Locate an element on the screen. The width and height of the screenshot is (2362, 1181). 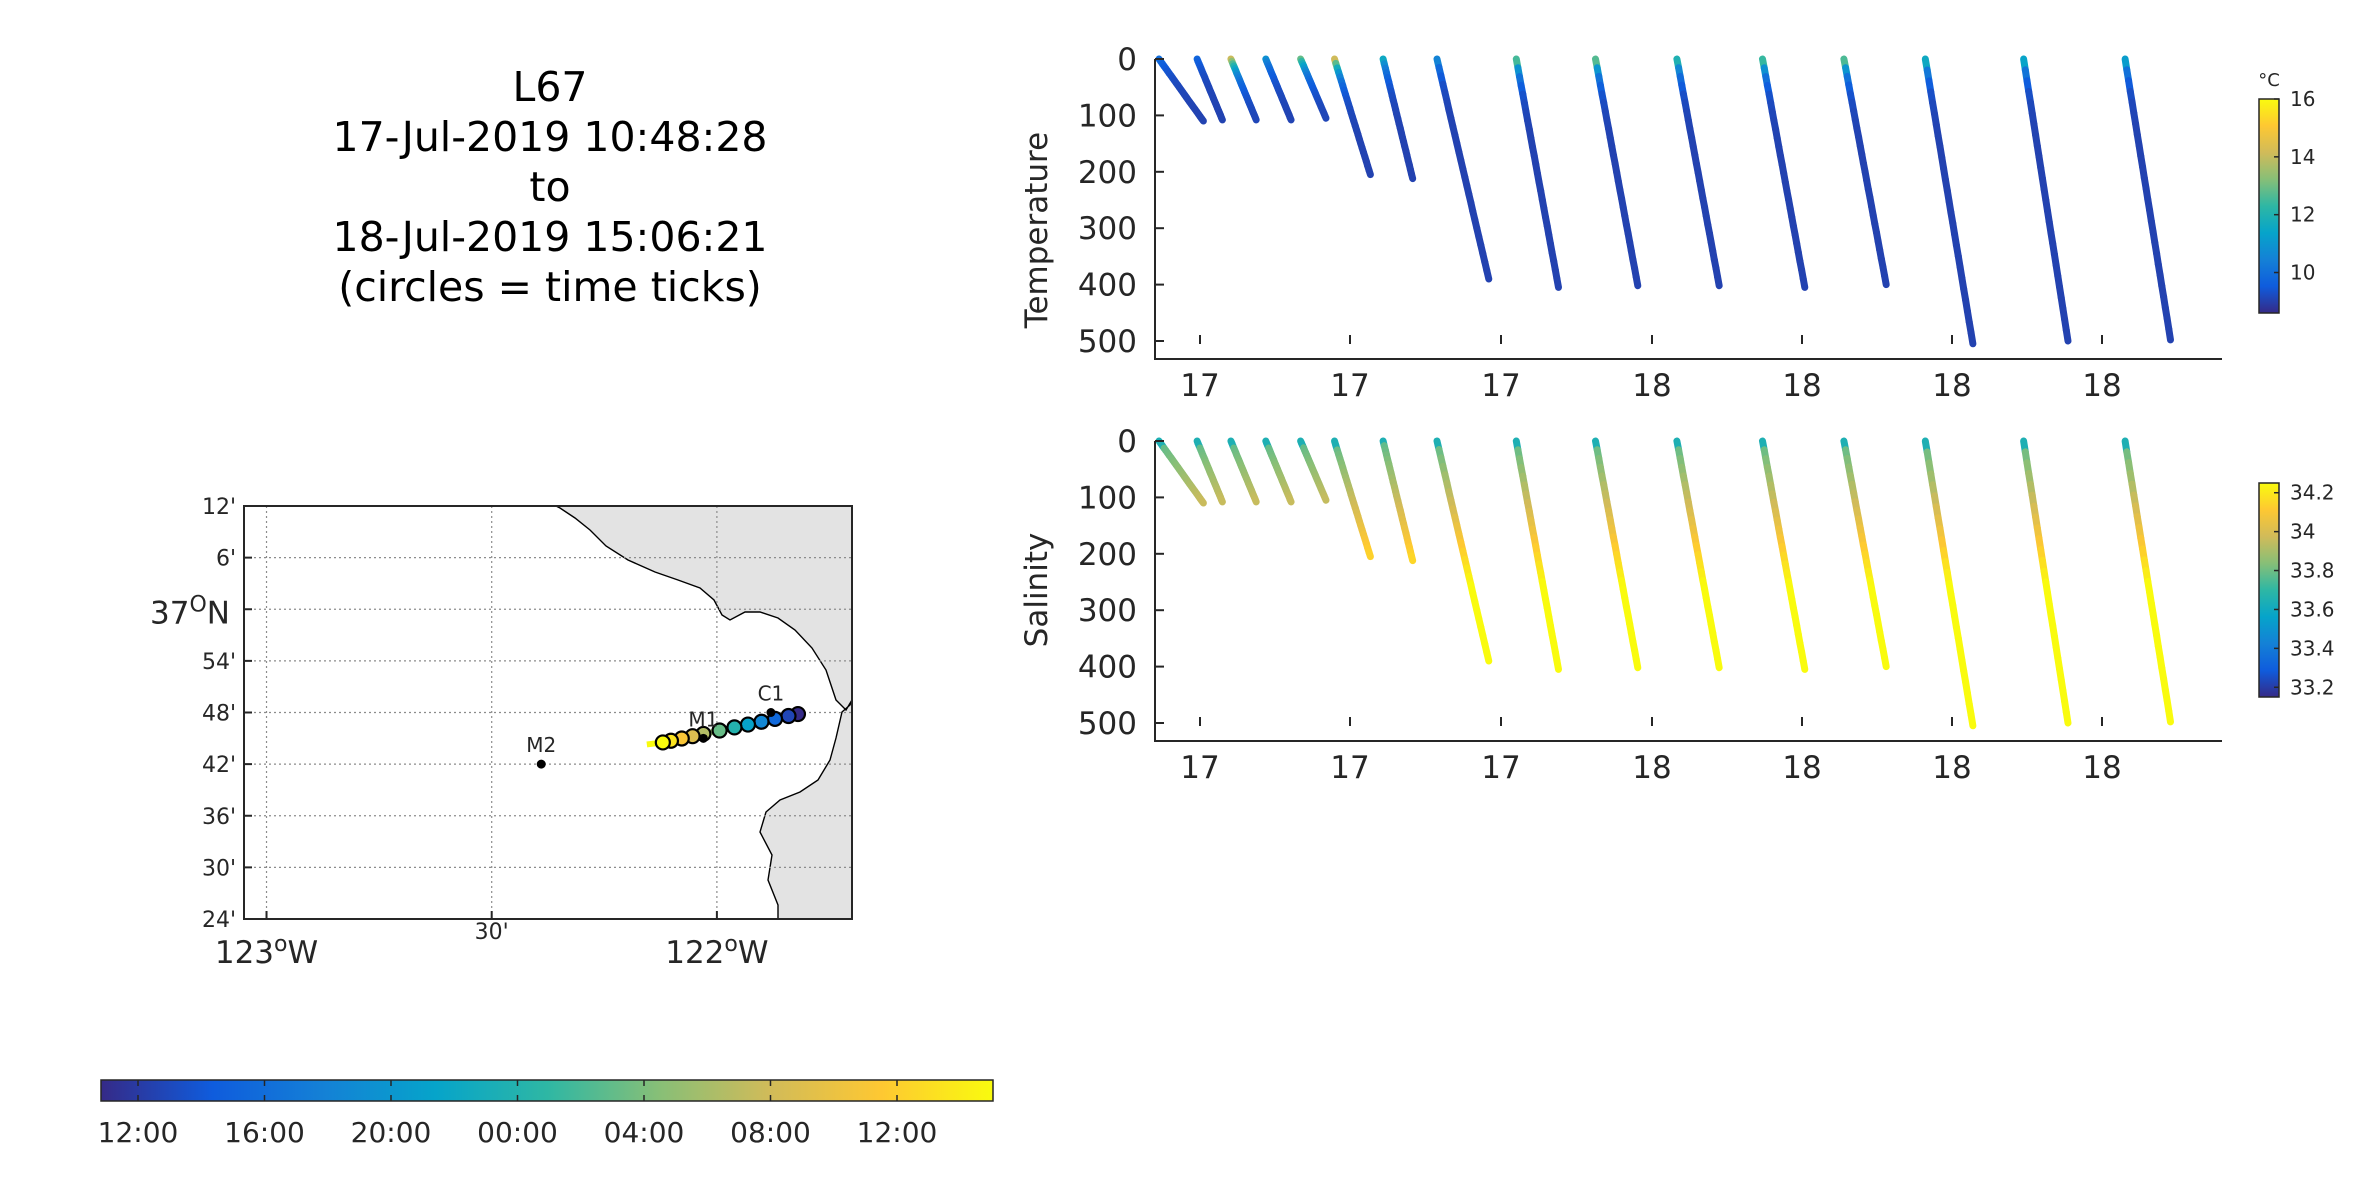
lon-degree-label: 122oW is located at coordinates (716, 951).